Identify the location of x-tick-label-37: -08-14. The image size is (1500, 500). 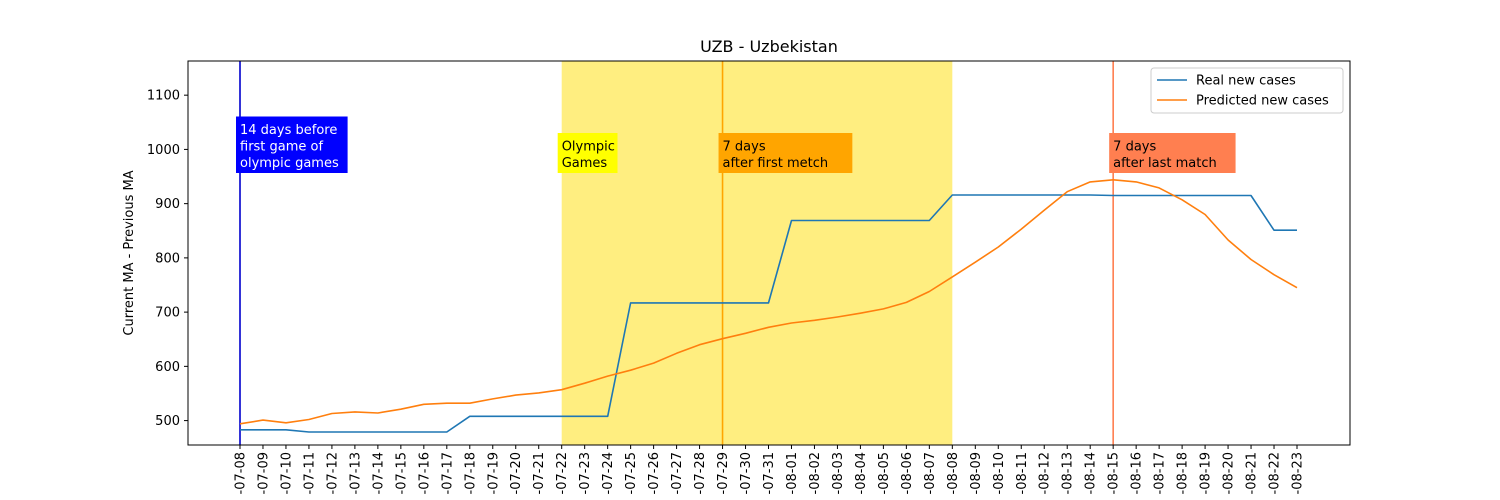
(1091, 473).